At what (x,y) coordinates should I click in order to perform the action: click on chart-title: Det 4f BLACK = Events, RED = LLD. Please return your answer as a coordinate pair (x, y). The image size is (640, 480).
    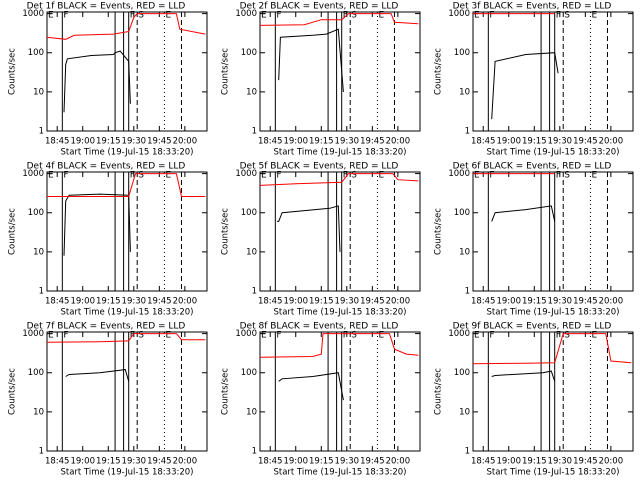
    Looking at the image, I should click on (106, 167).